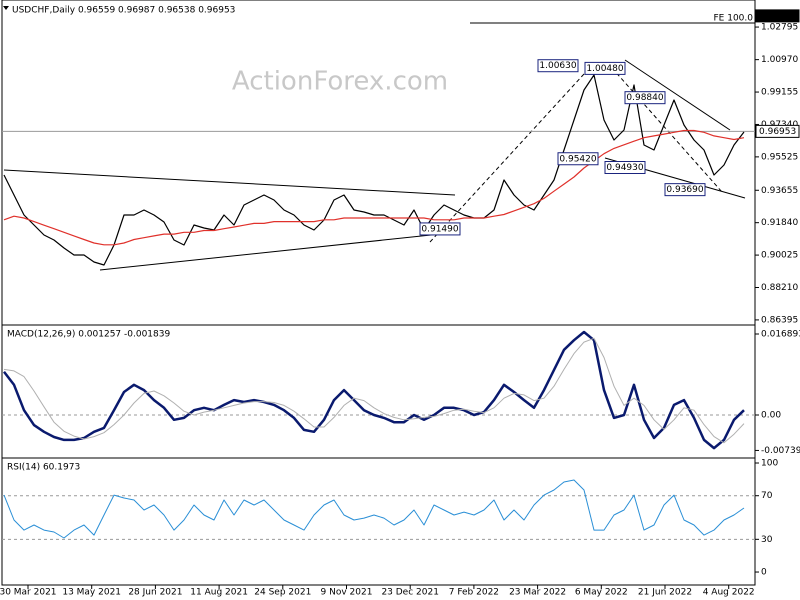  What do you see at coordinates (474, 593) in the screenshot?
I see `x-tick-label: 7 Feb 2022` at bounding box center [474, 593].